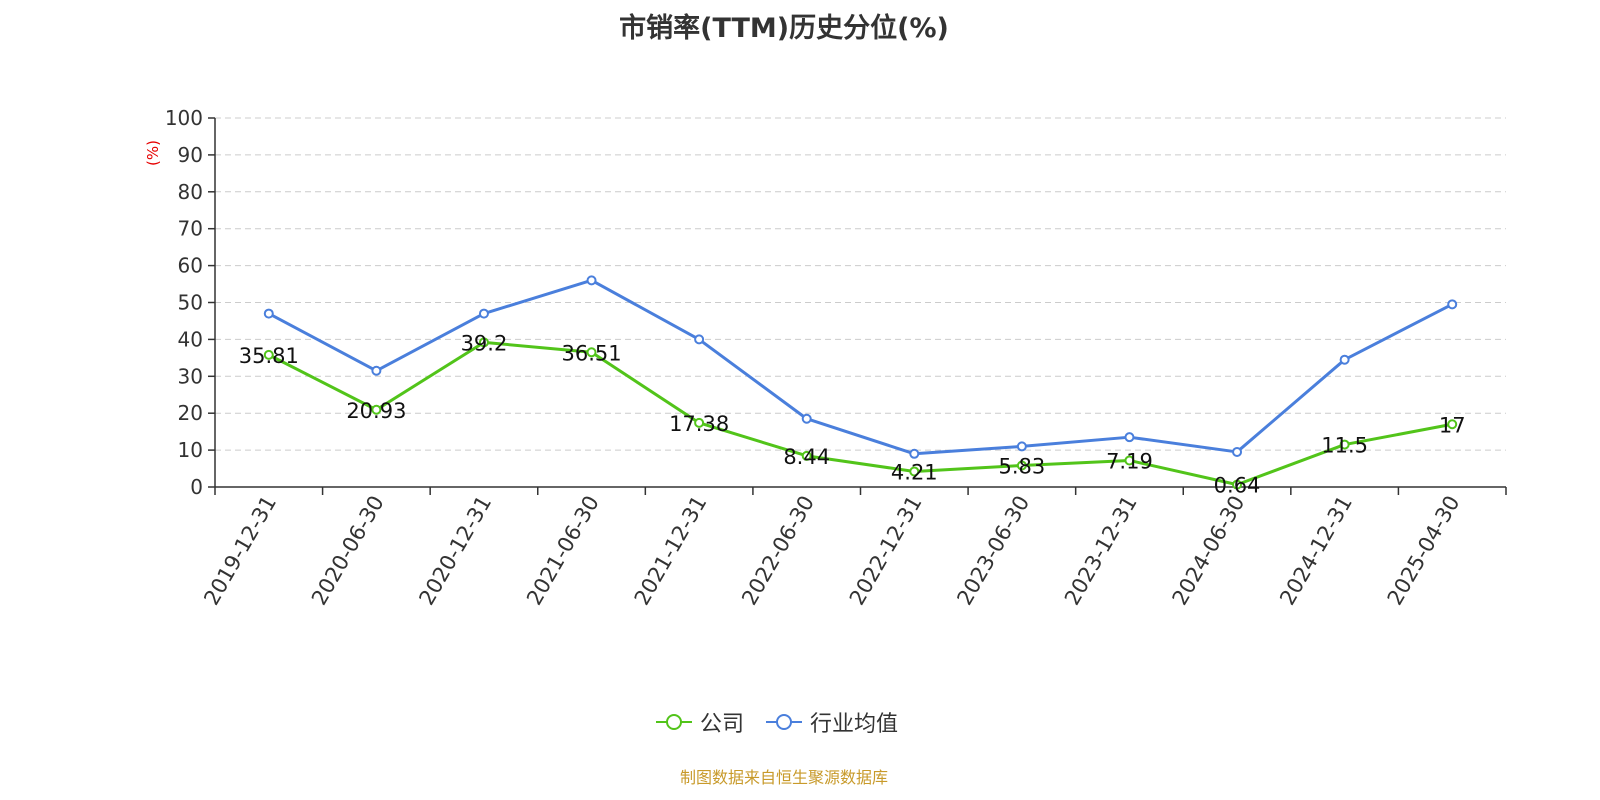 Image resolution: width=1600 pixels, height=800 pixels. I want to click on data-label-company: 8.44, so click(806, 457).